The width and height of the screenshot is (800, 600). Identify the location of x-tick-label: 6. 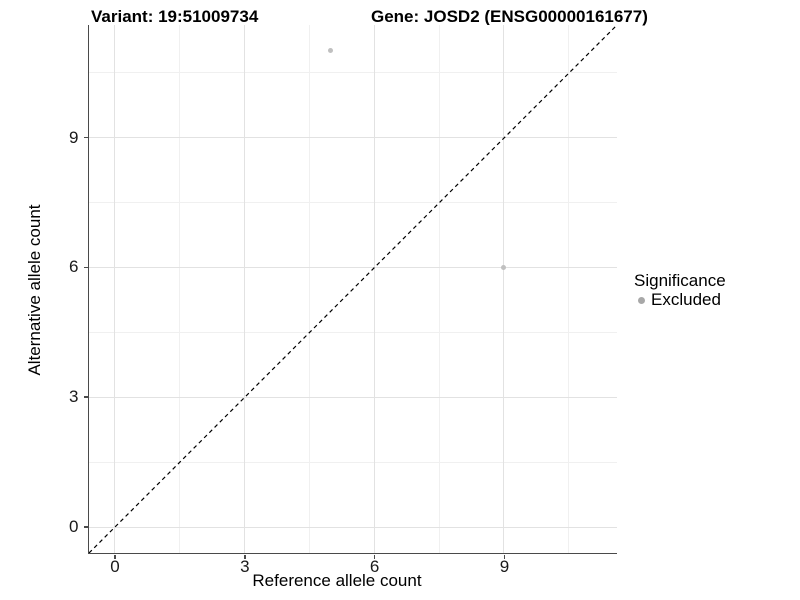
(374, 566).